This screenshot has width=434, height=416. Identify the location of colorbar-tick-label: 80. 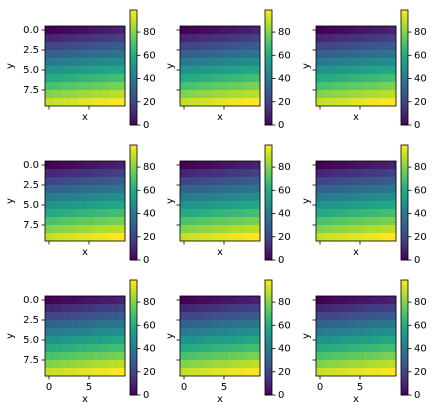
(420, 302).